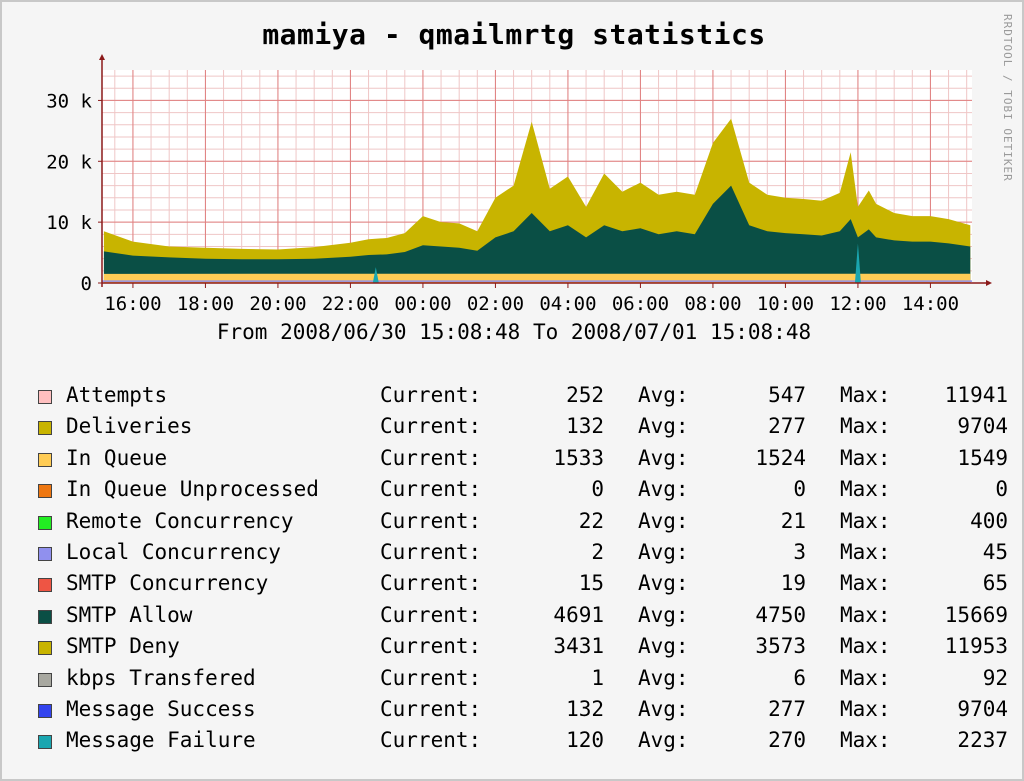  What do you see at coordinates (161, 709) in the screenshot?
I see `legend-series-name: Message Success` at bounding box center [161, 709].